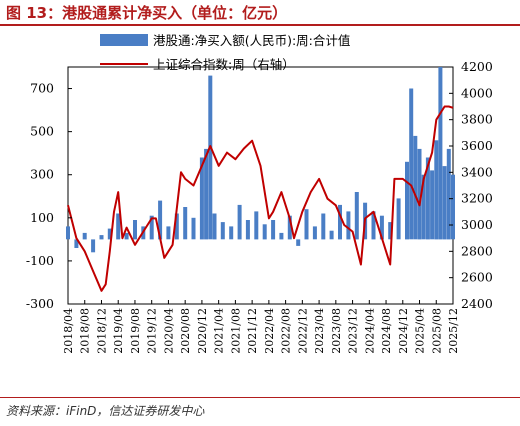 The width and height of the screenshot is (520, 426). Describe the element at coordinates (369, 331) in the screenshot. I see `x-tick-label: 2024/04` at that location.